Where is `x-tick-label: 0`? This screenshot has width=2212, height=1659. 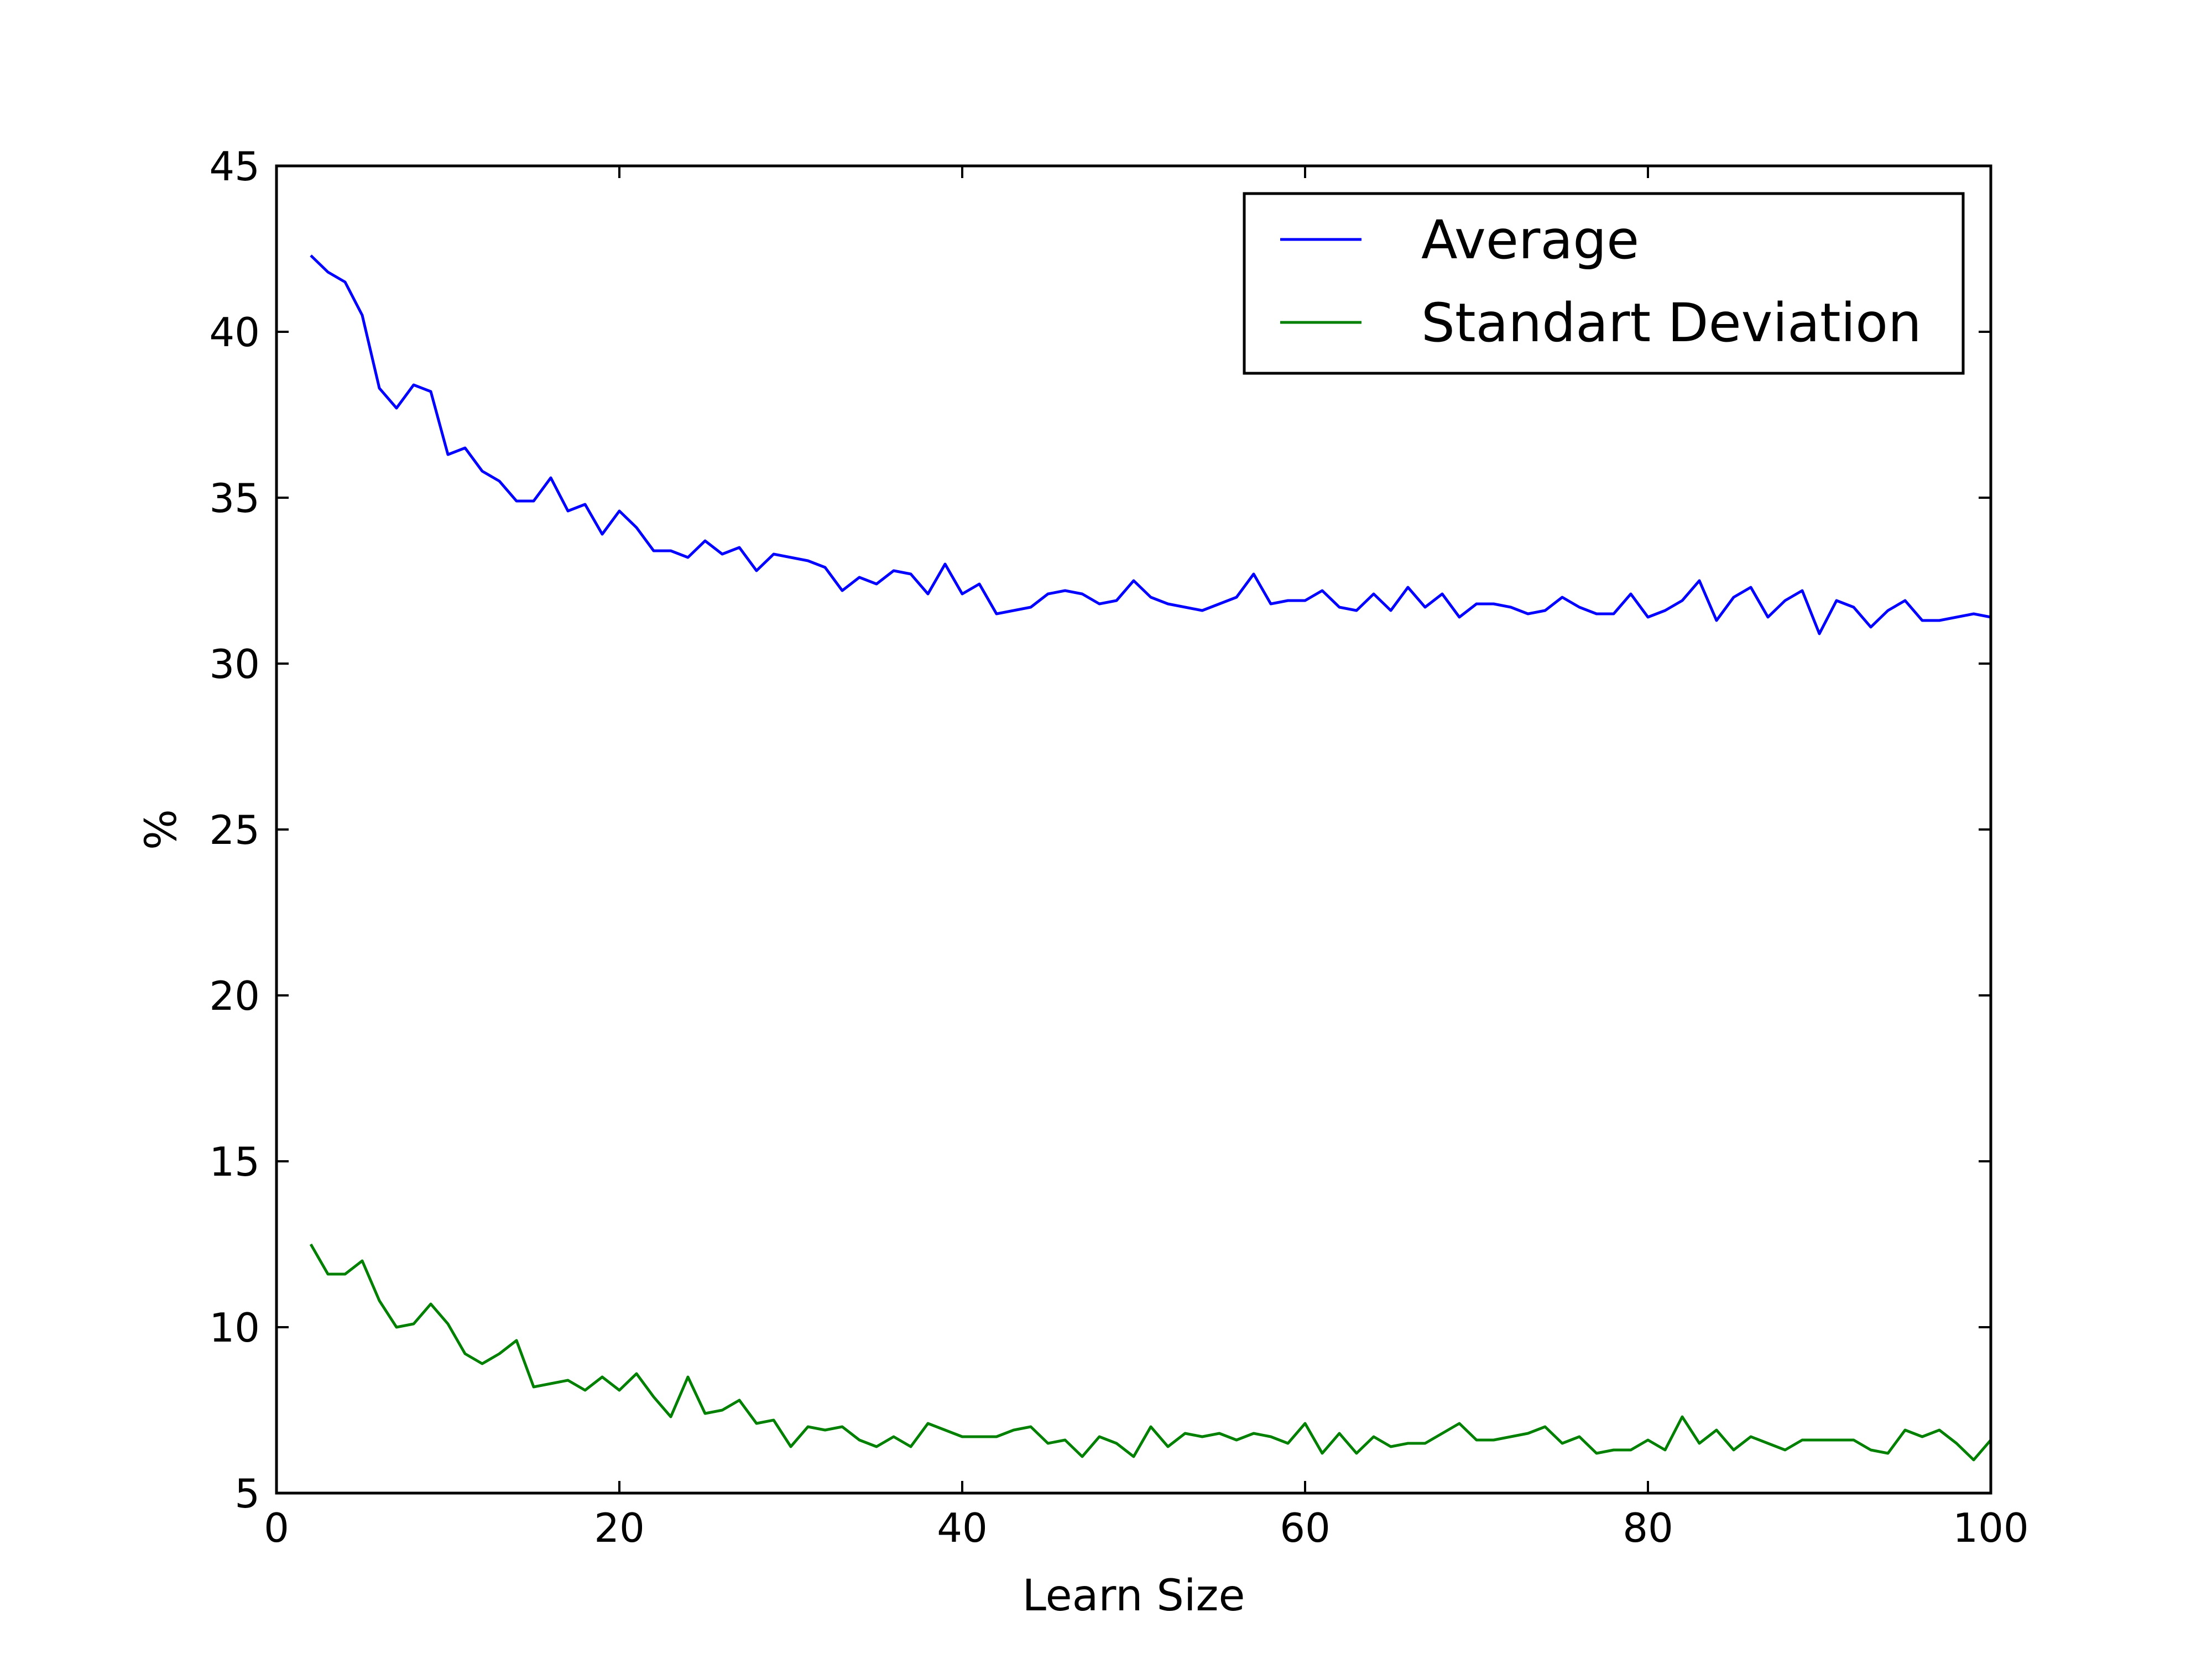 x-tick-label: 0 is located at coordinates (276, 1528).